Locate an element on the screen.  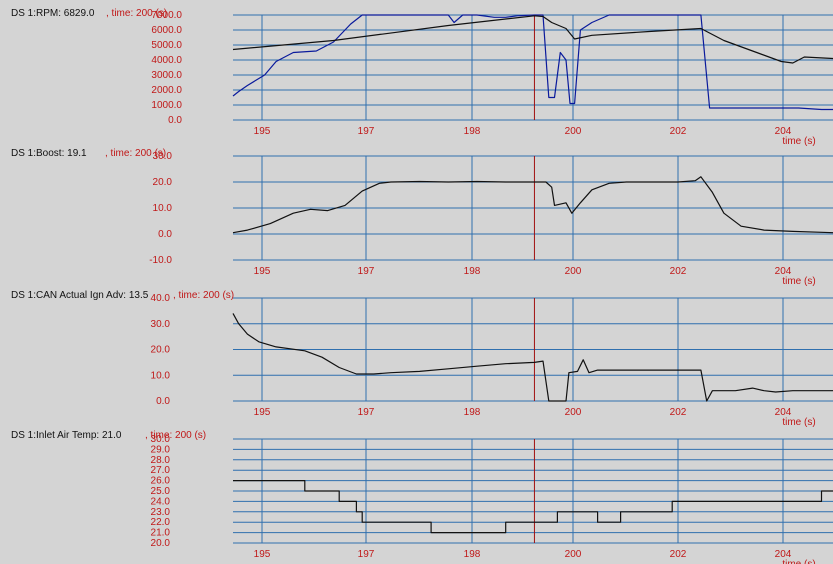
y-tick-label: 7000.0 is located at coordinates (166, 15).